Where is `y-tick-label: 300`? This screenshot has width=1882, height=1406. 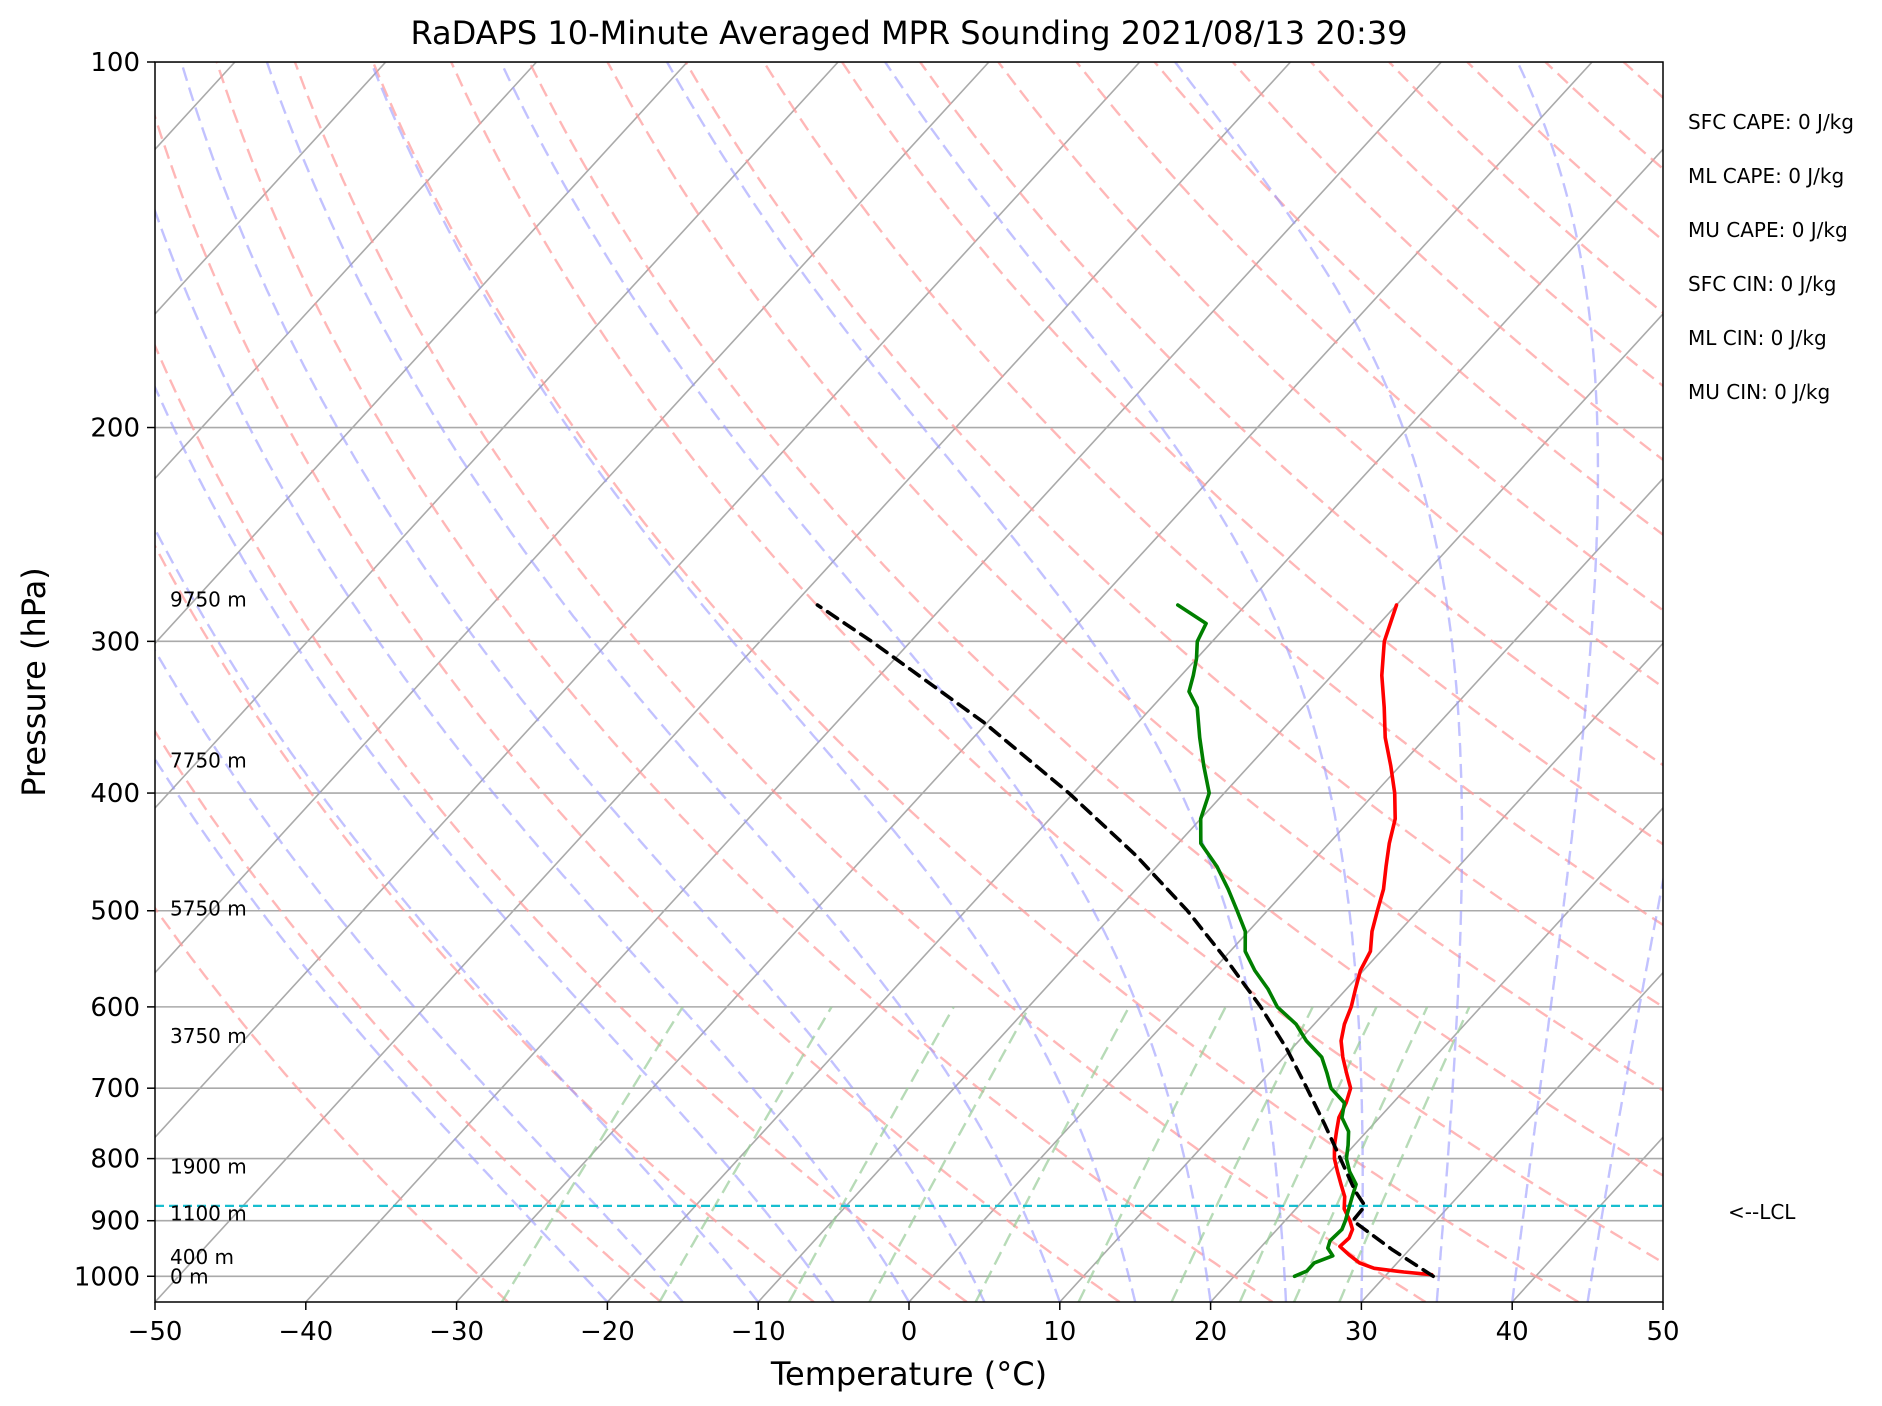 y-tick-label: 300 is located at coordinates (115, 642).